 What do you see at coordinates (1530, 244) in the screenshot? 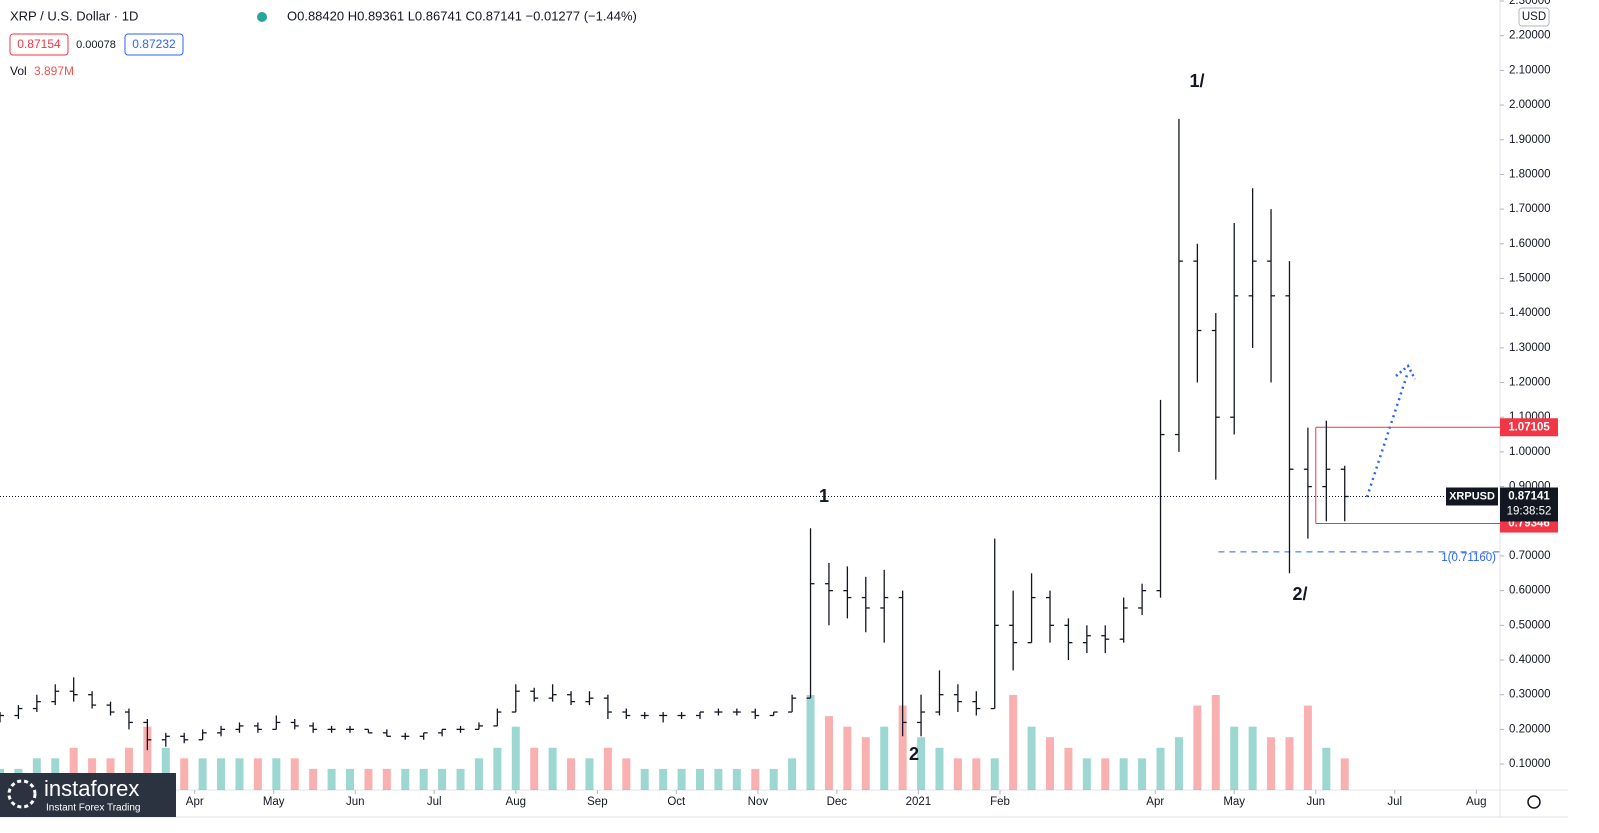
I see `y-tick-label: 1.60000` at bounding box center [1530, 244].